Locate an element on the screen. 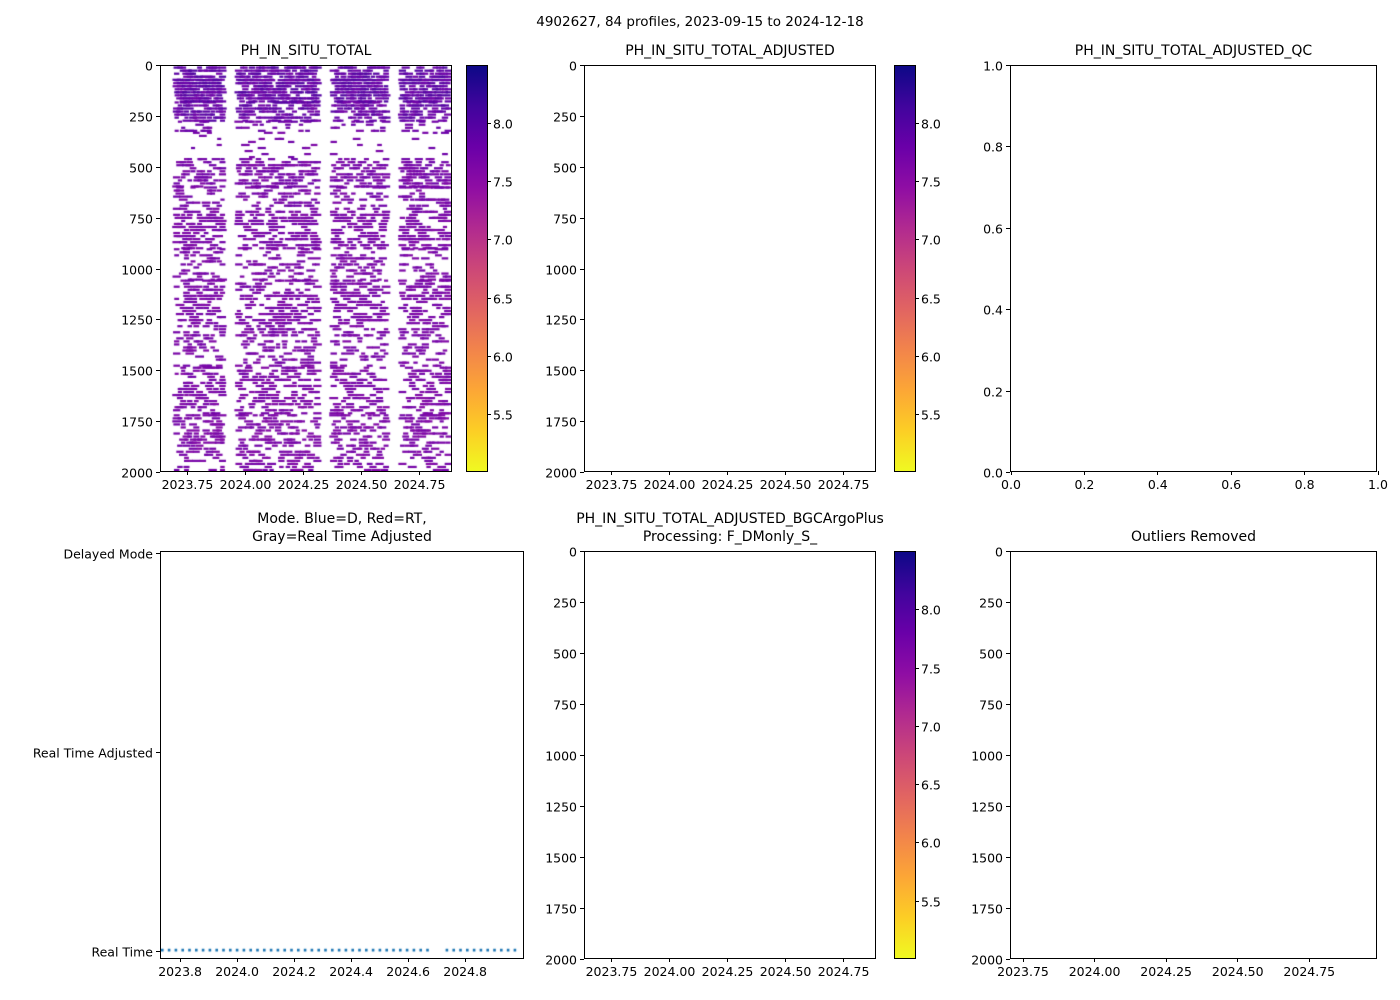  y-tick-label: 250 is located at coordinates (141, 117).